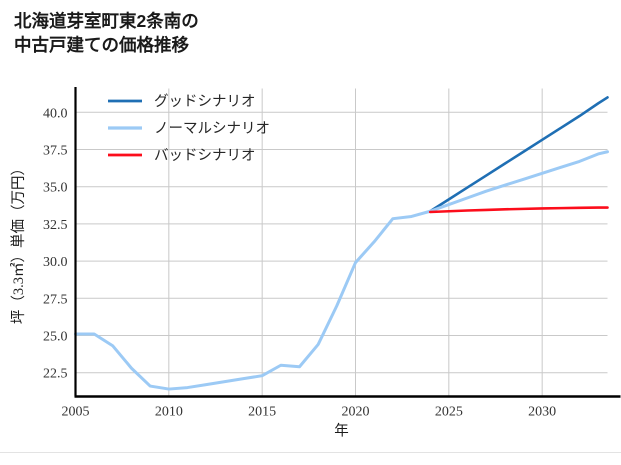  I want to click on y-tick-label: 37.5, so click(55, 151).